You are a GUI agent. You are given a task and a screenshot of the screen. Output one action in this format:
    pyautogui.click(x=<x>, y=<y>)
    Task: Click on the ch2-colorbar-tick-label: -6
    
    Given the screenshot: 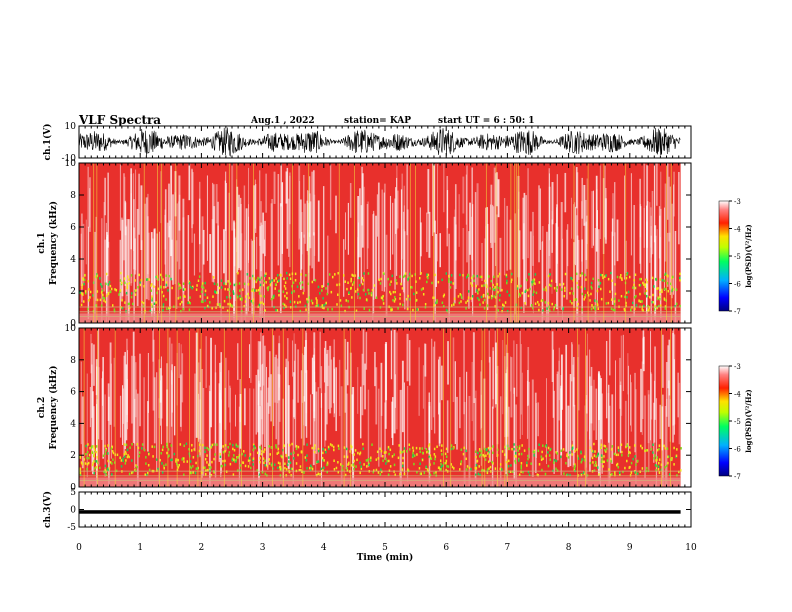 What is the action you would take?
    pyautogui.click(x=737, y=450)
    